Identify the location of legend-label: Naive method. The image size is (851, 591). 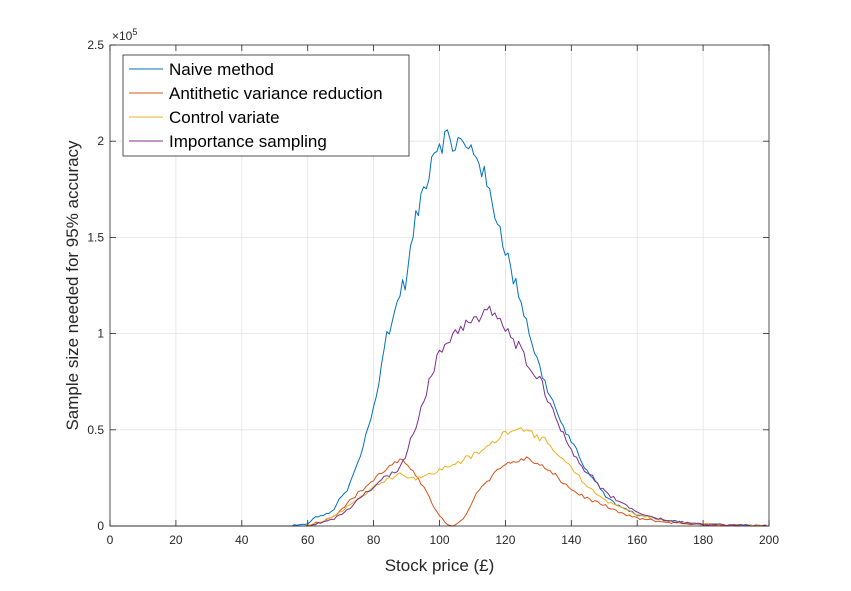
(221, 69).